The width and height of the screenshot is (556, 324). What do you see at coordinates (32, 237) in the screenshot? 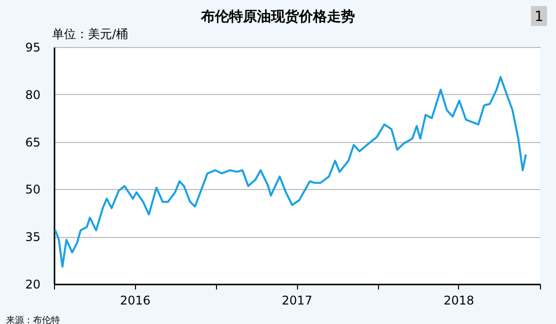
I see `y-tick-label: 35` at bounding box center [32, 237].